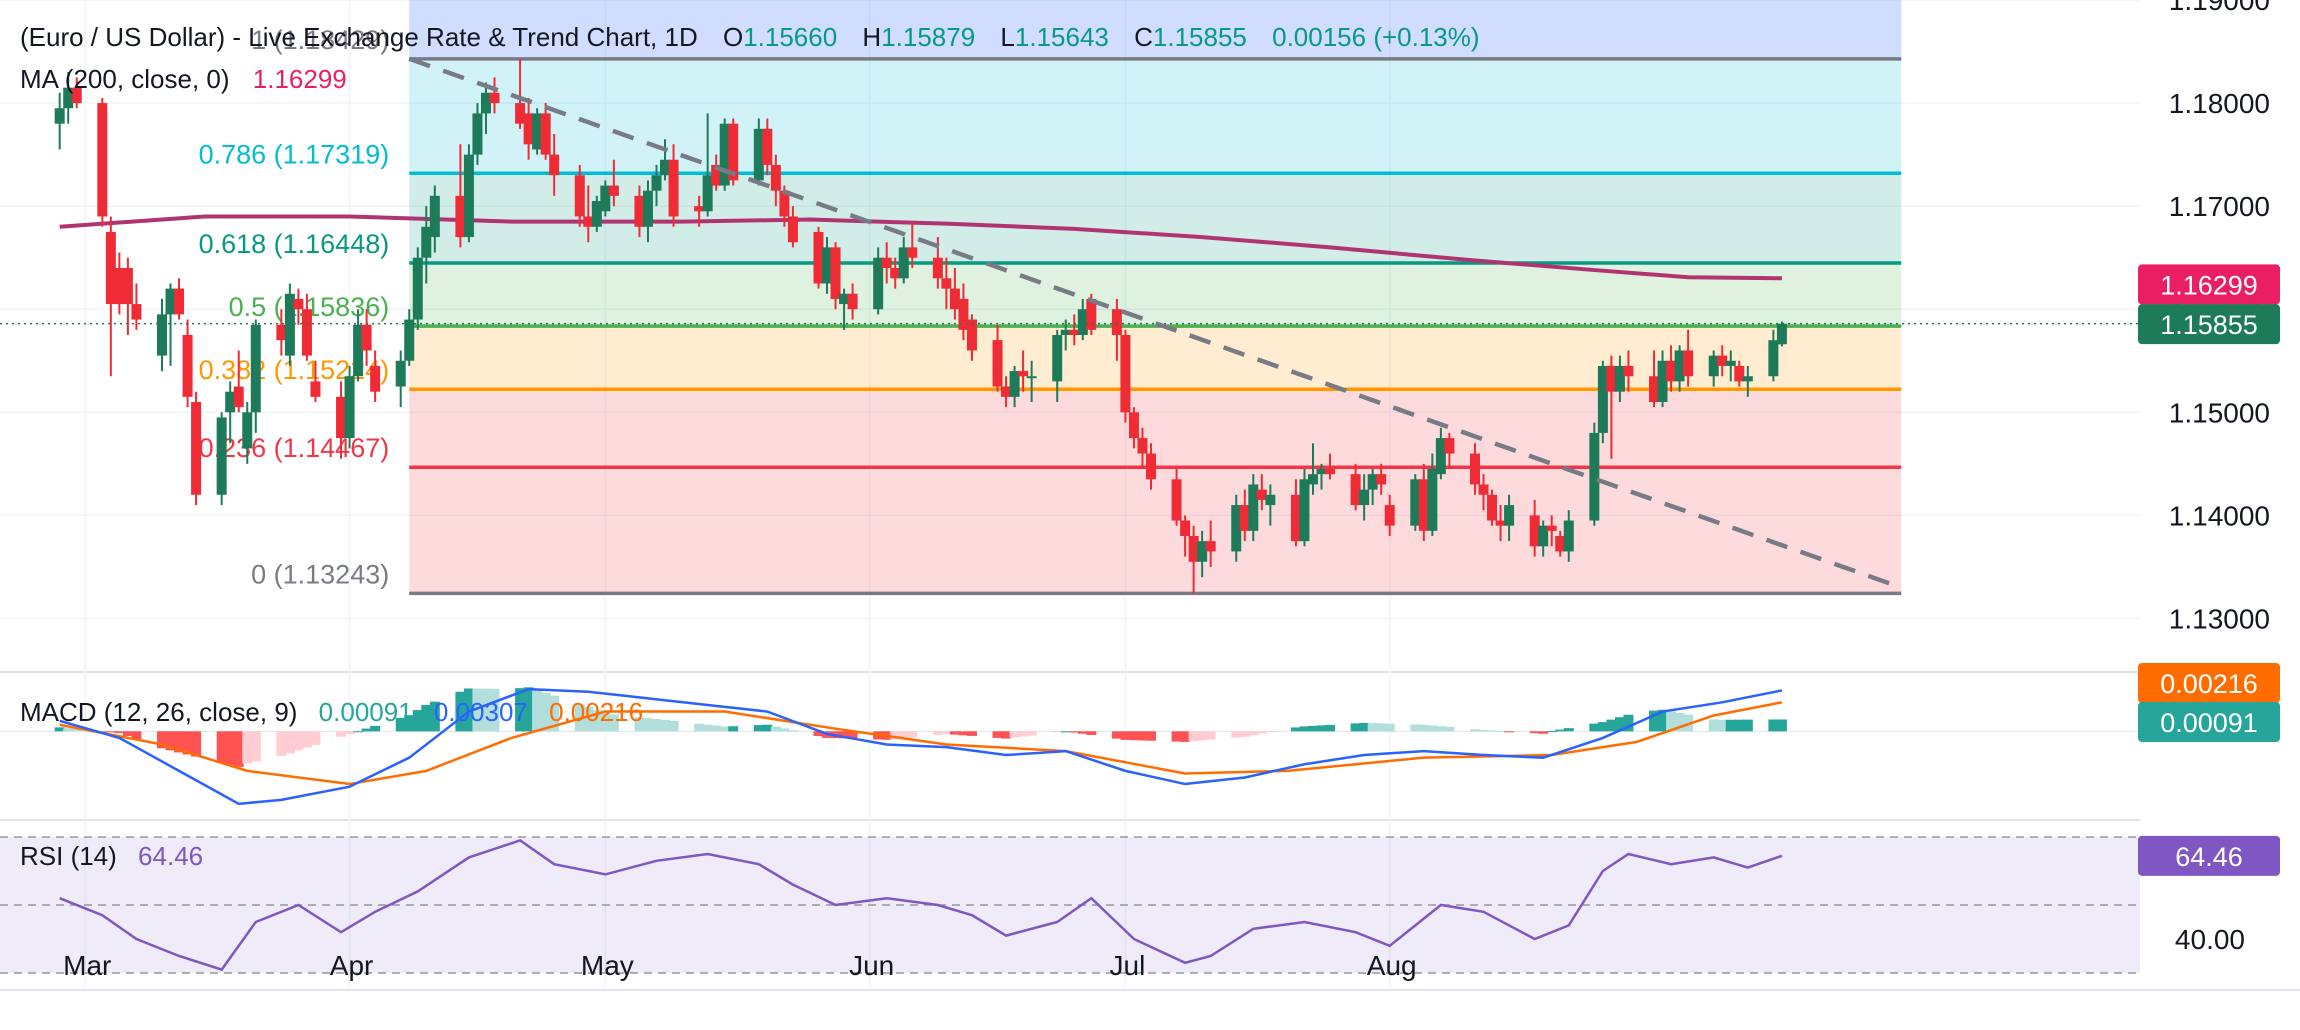 Image resolution: width=2300 pixels, height=1030 pixels. Describe the element at coordinates (871, 965) in the screenshot. I see `time-tick-label: Jun` at that location.